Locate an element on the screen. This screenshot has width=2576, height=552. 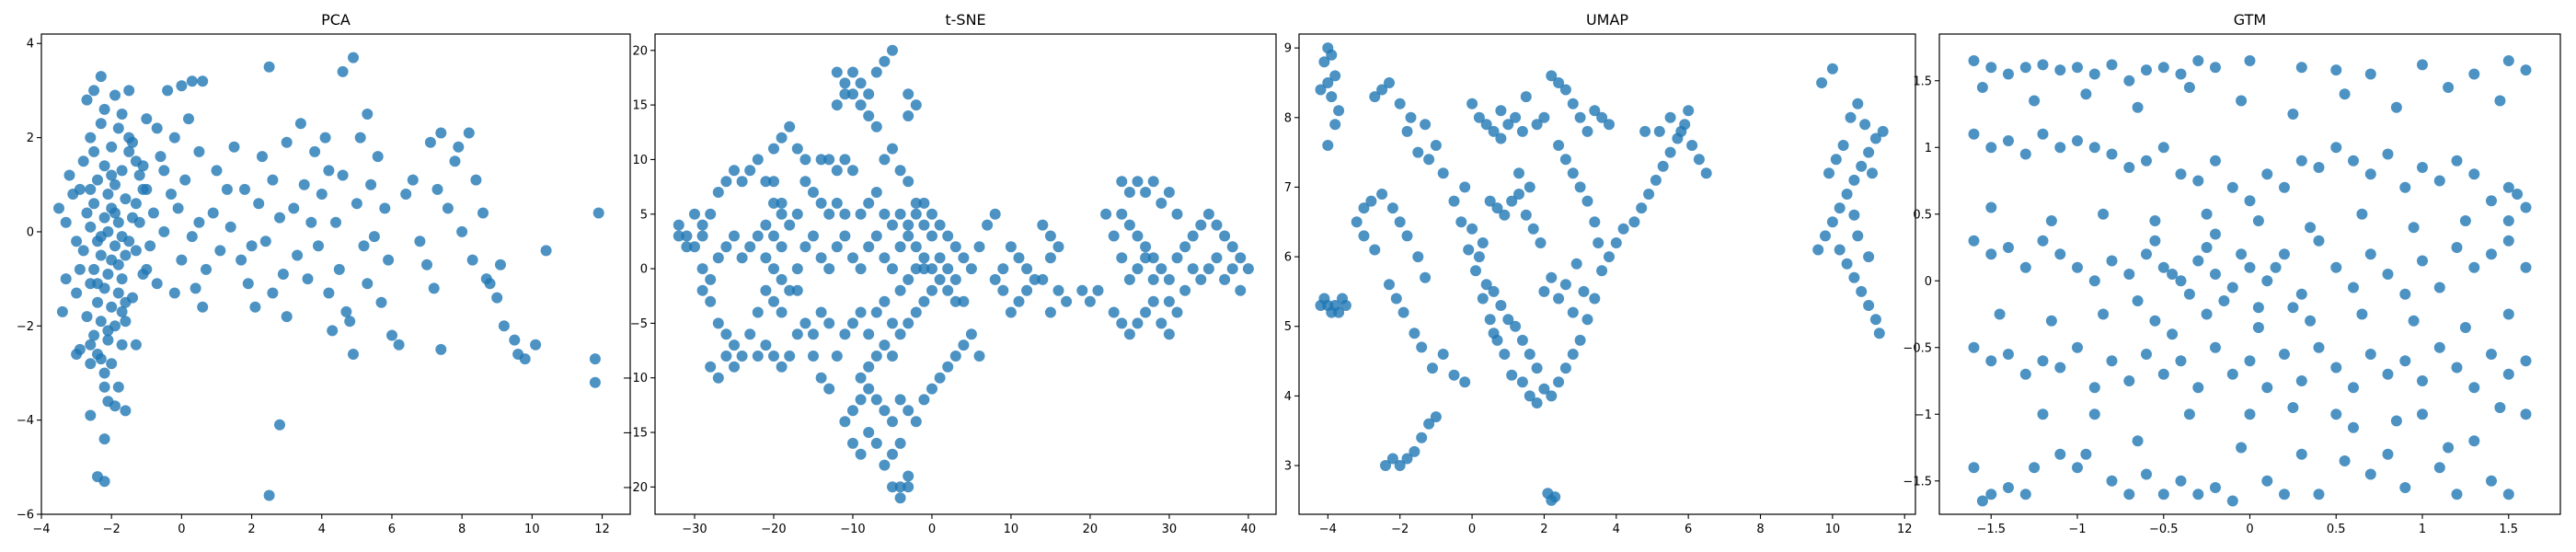
y-tick-label: −1 is located at coordinates (1924, 415).